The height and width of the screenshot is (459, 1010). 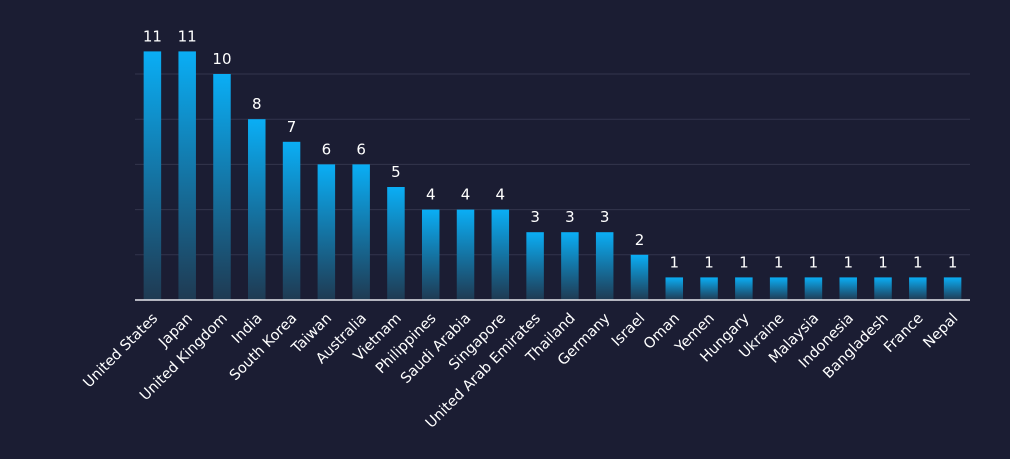 What do you see at coordinates (940, 331) in the screenshot?
I see `x-tick-label: Nepal` at bounding box center [940, 331].